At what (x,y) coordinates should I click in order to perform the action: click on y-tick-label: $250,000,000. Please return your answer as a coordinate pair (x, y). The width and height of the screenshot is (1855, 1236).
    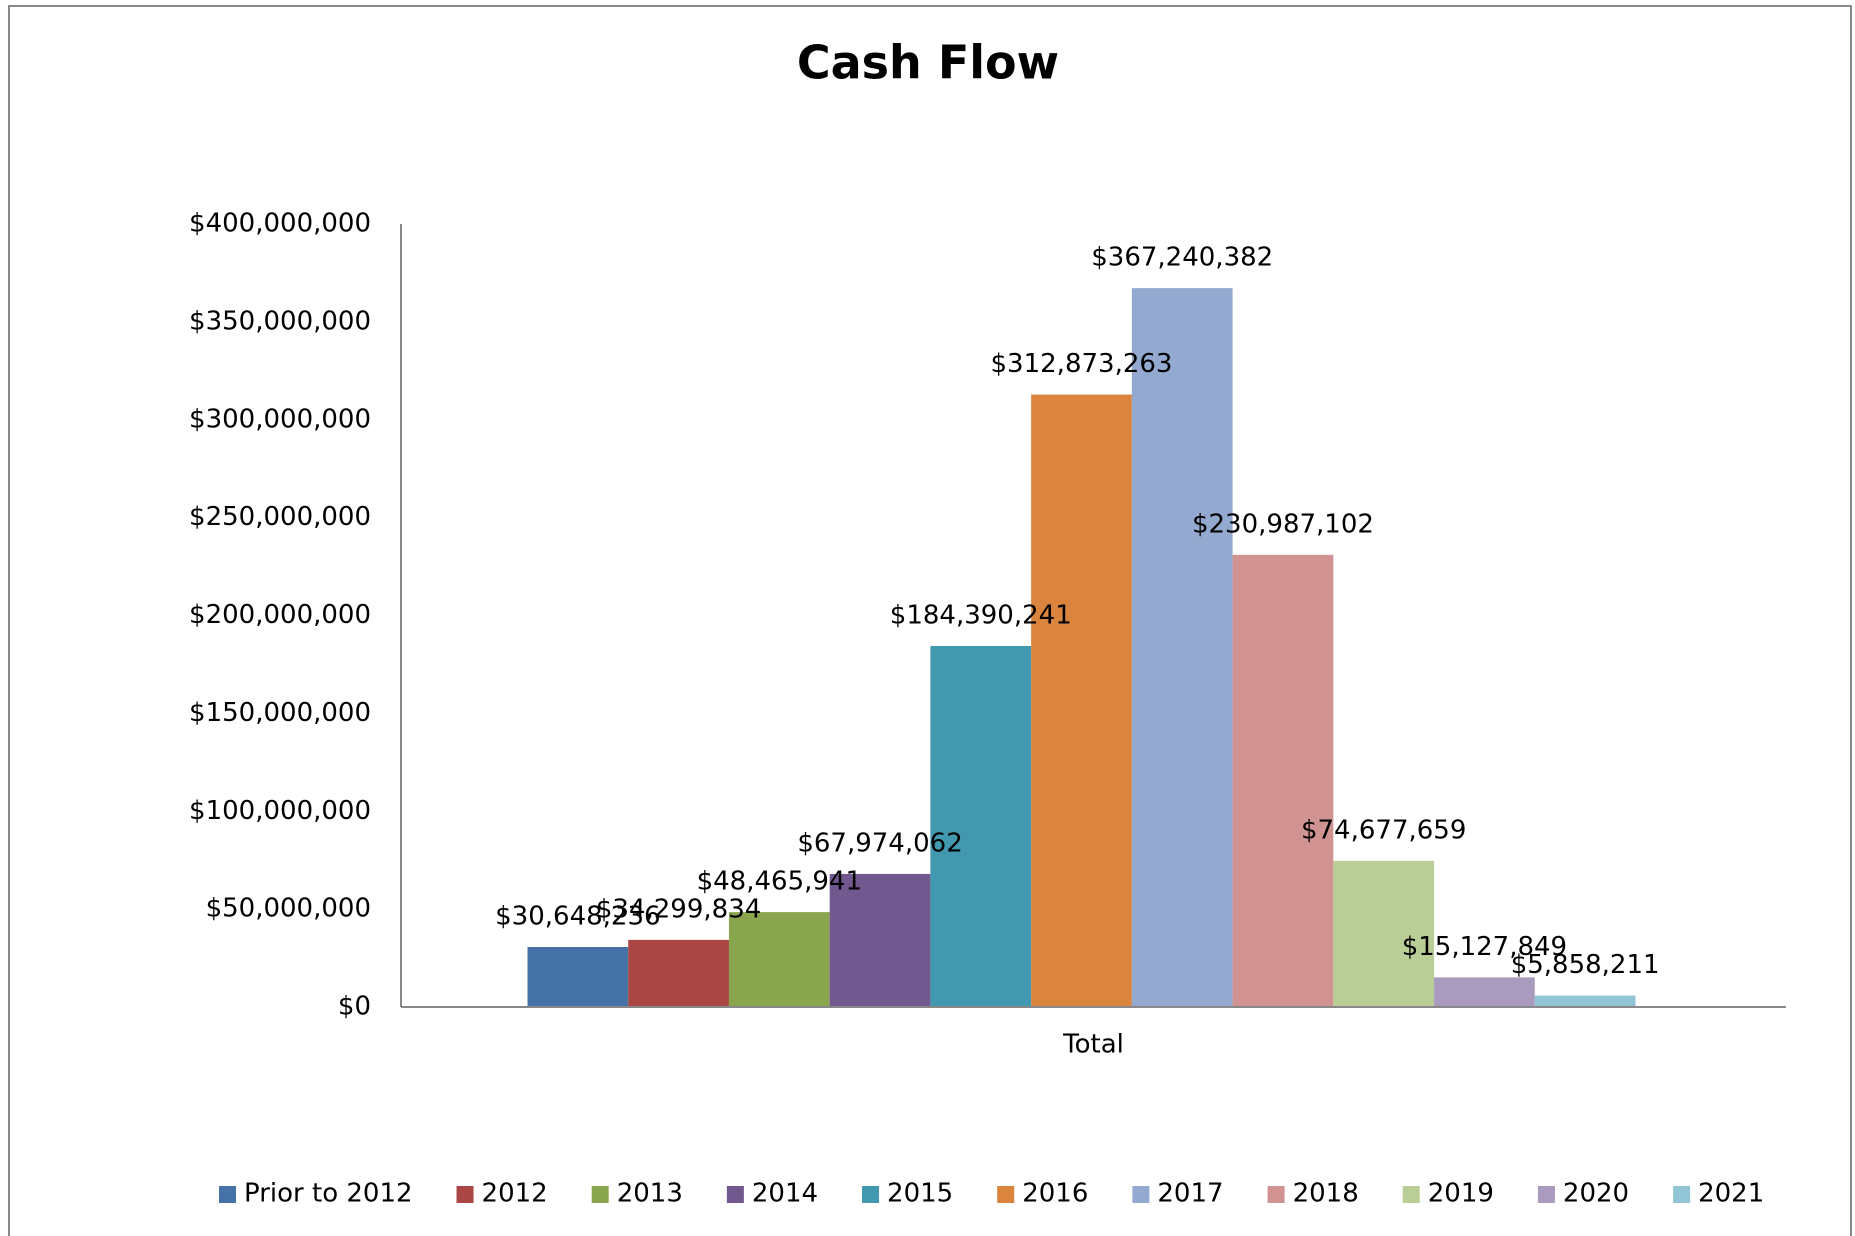
    Looking at the image, I should click on (280, 517).